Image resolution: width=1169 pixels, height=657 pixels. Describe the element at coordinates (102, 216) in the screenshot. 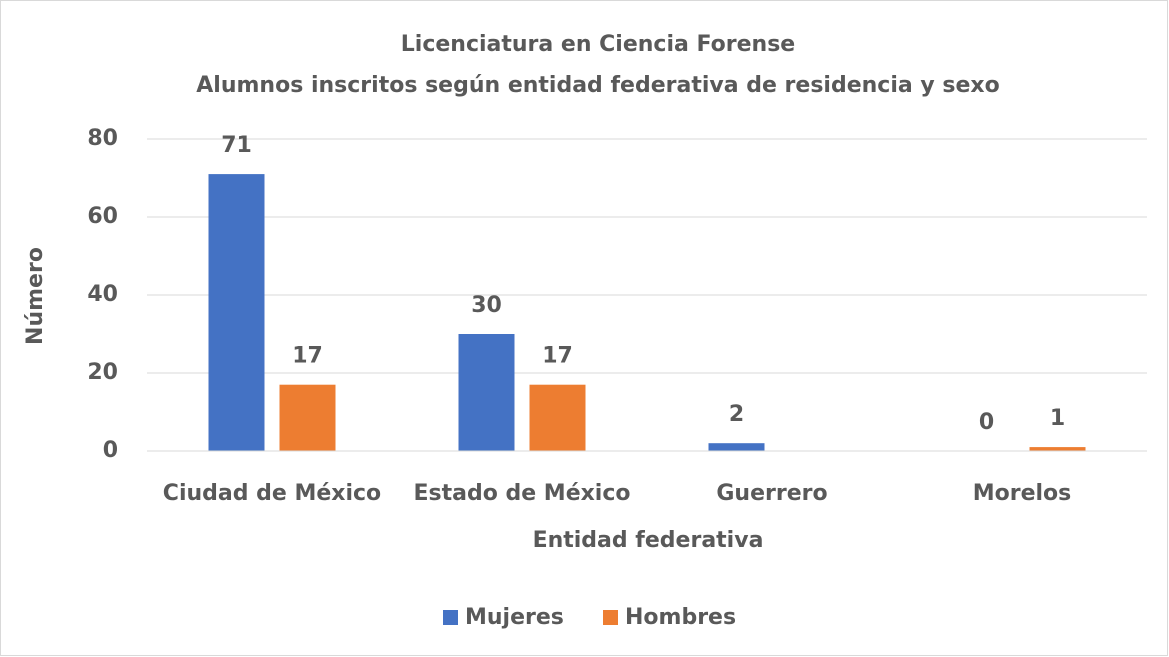

I see `y-tick-label: 60` at that location.